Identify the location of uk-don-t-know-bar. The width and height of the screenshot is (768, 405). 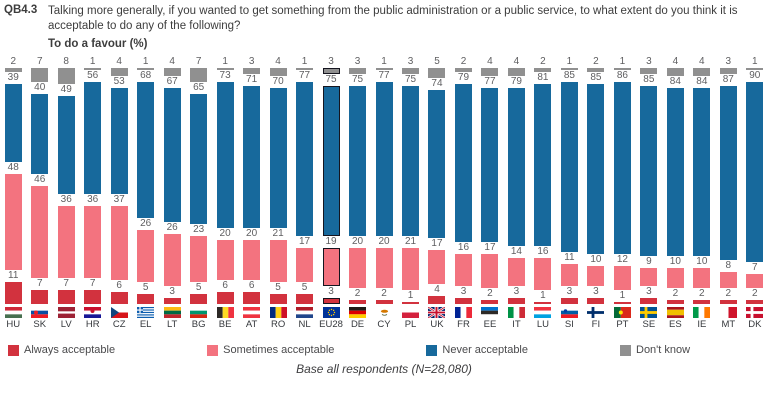
(437, 73).